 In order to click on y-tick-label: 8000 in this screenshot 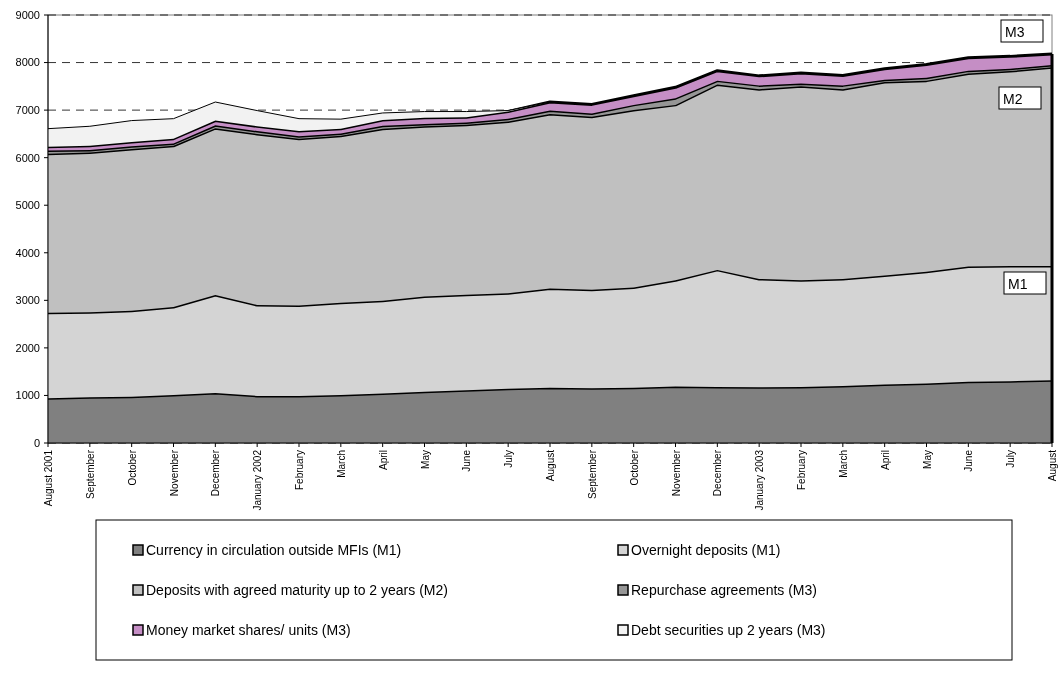, I will do `click(27, 62)`.